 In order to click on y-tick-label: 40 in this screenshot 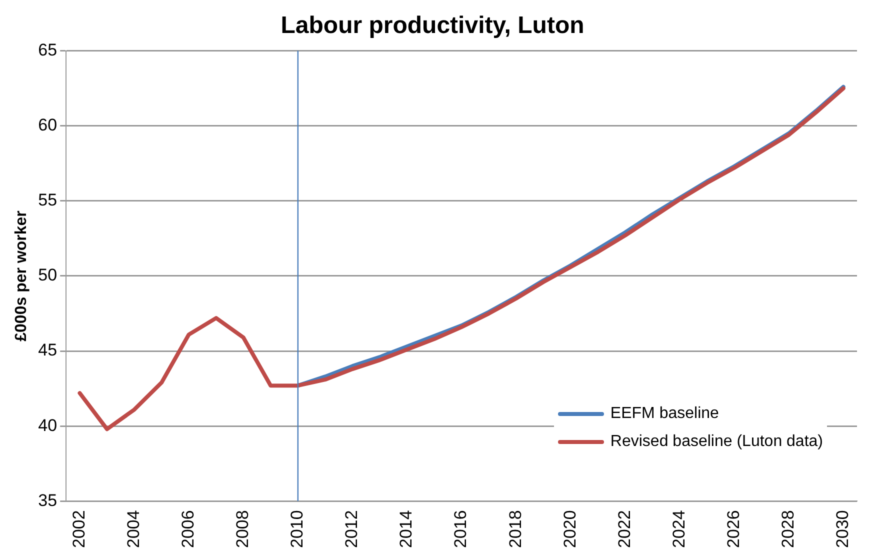, I will do `click(48, 425)`.